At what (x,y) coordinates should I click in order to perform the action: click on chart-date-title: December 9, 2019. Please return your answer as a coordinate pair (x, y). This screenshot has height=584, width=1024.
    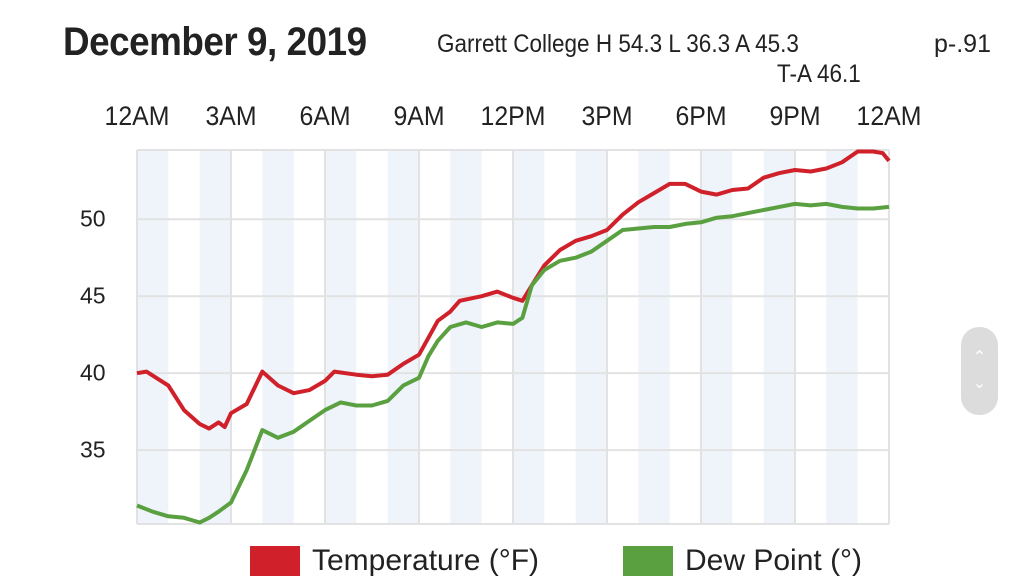
    Looking at the image, I should click on (215, 42).